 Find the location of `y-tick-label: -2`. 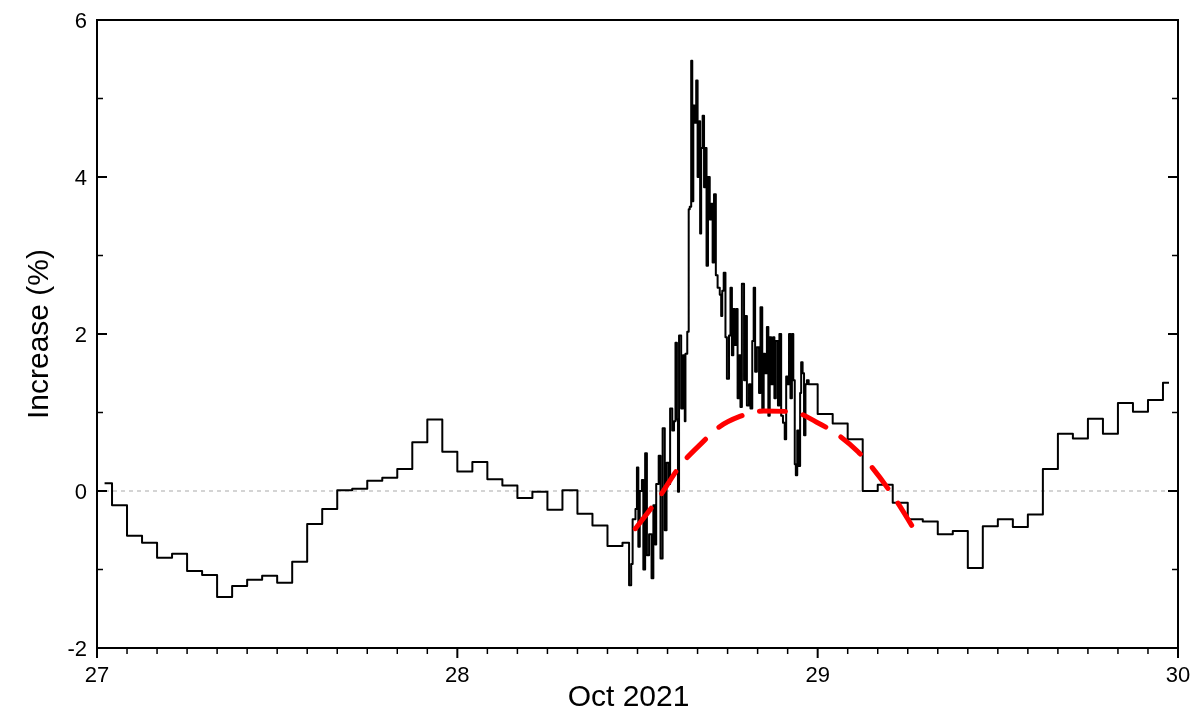

y-tick-label: -2 is located at coordinates (77, 648).